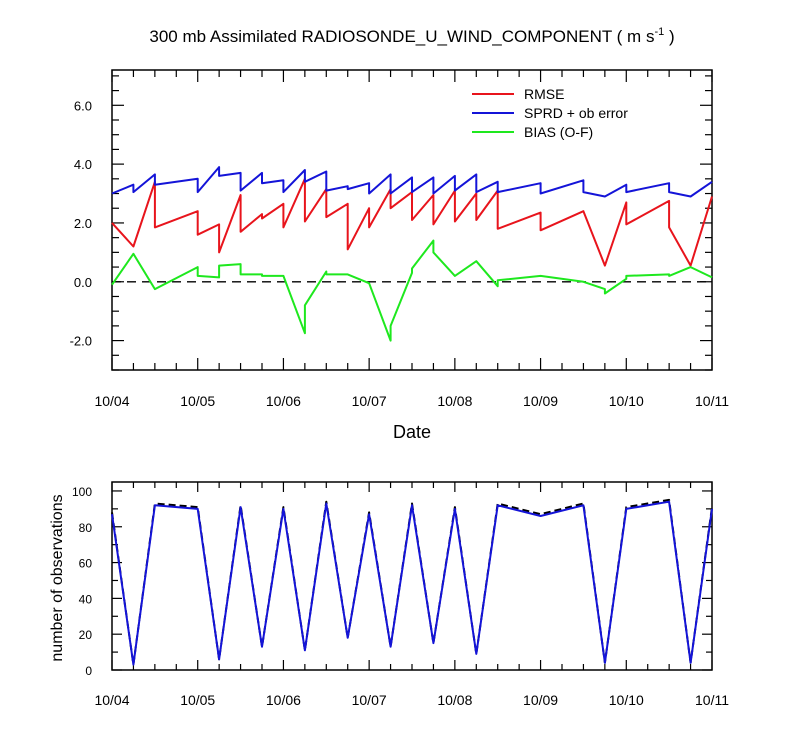 The height and width of the screenshot is (750, 800). I want to click on top-y-tick-label: -2.0, so click(81, 341).